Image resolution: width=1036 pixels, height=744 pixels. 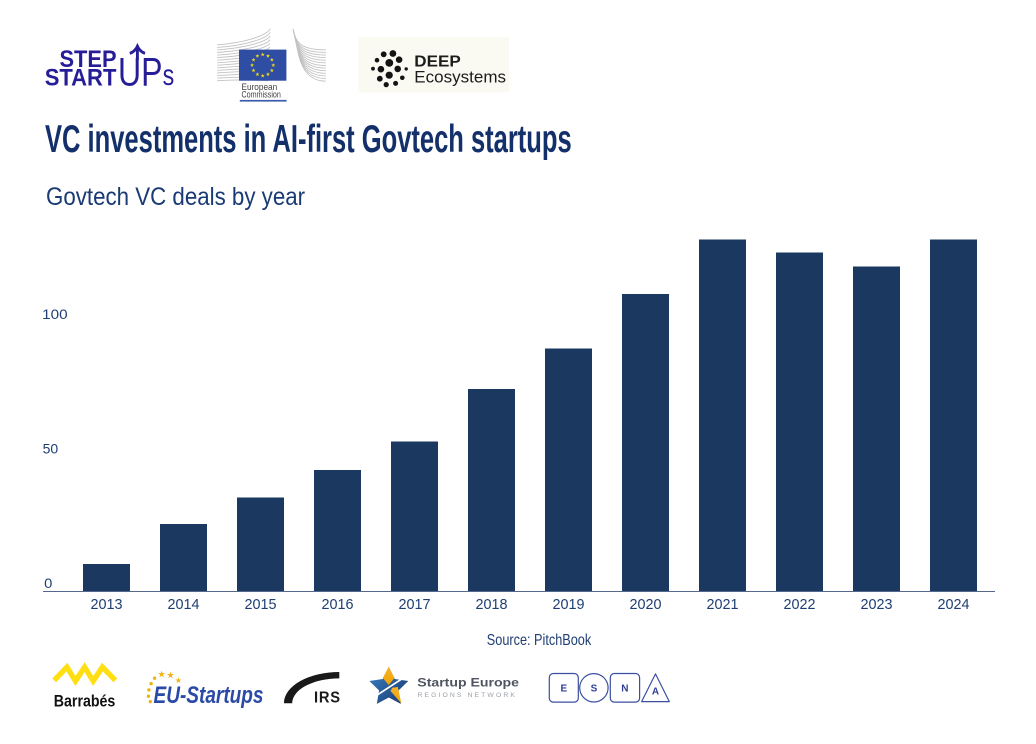 I want to click on svg-text: Commission, so click(x=261, y=95).